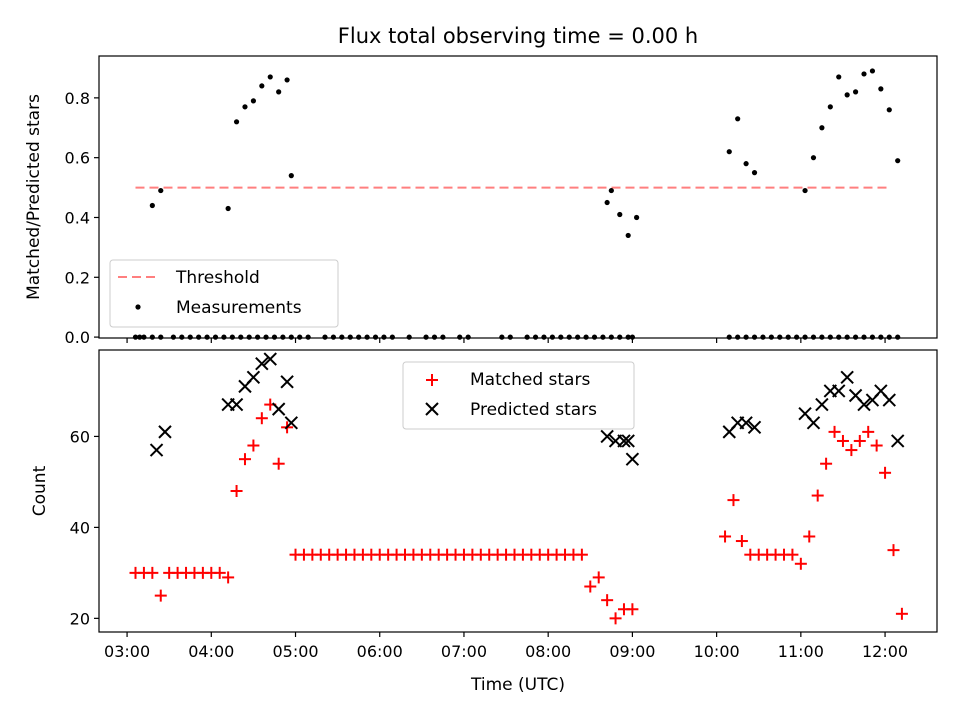  What do you see at coordinates (517, 685) in the screenshot?
I see `x-axis-label: Time (UTC)` at bounding box center [517, 685].